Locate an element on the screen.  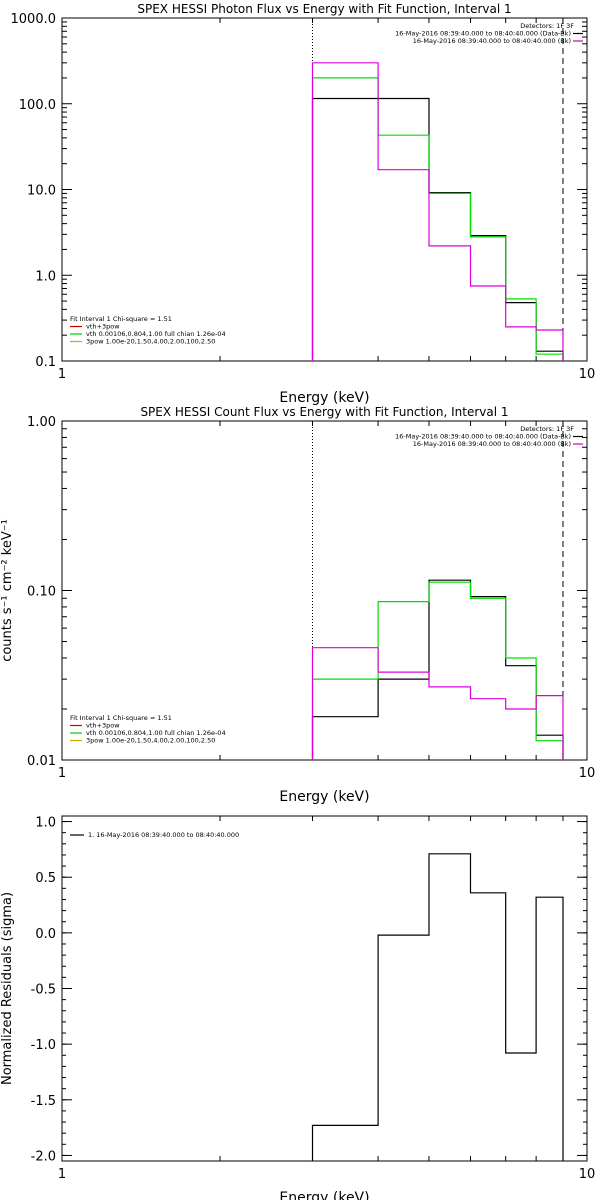
y-tick-label: -1.5 is located at coordinates (43, 1101).